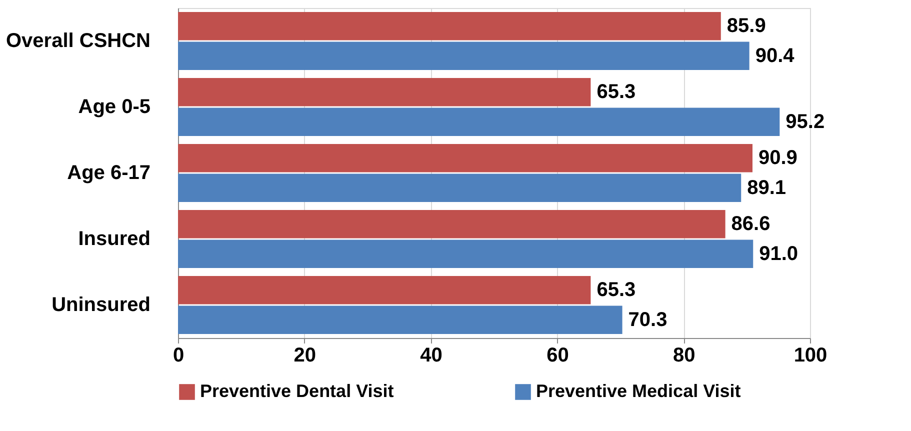  What do you see at coordinates (778, 158) in the screenshot?
I see `data-label: 90.9` at bounding box center [778, 158].